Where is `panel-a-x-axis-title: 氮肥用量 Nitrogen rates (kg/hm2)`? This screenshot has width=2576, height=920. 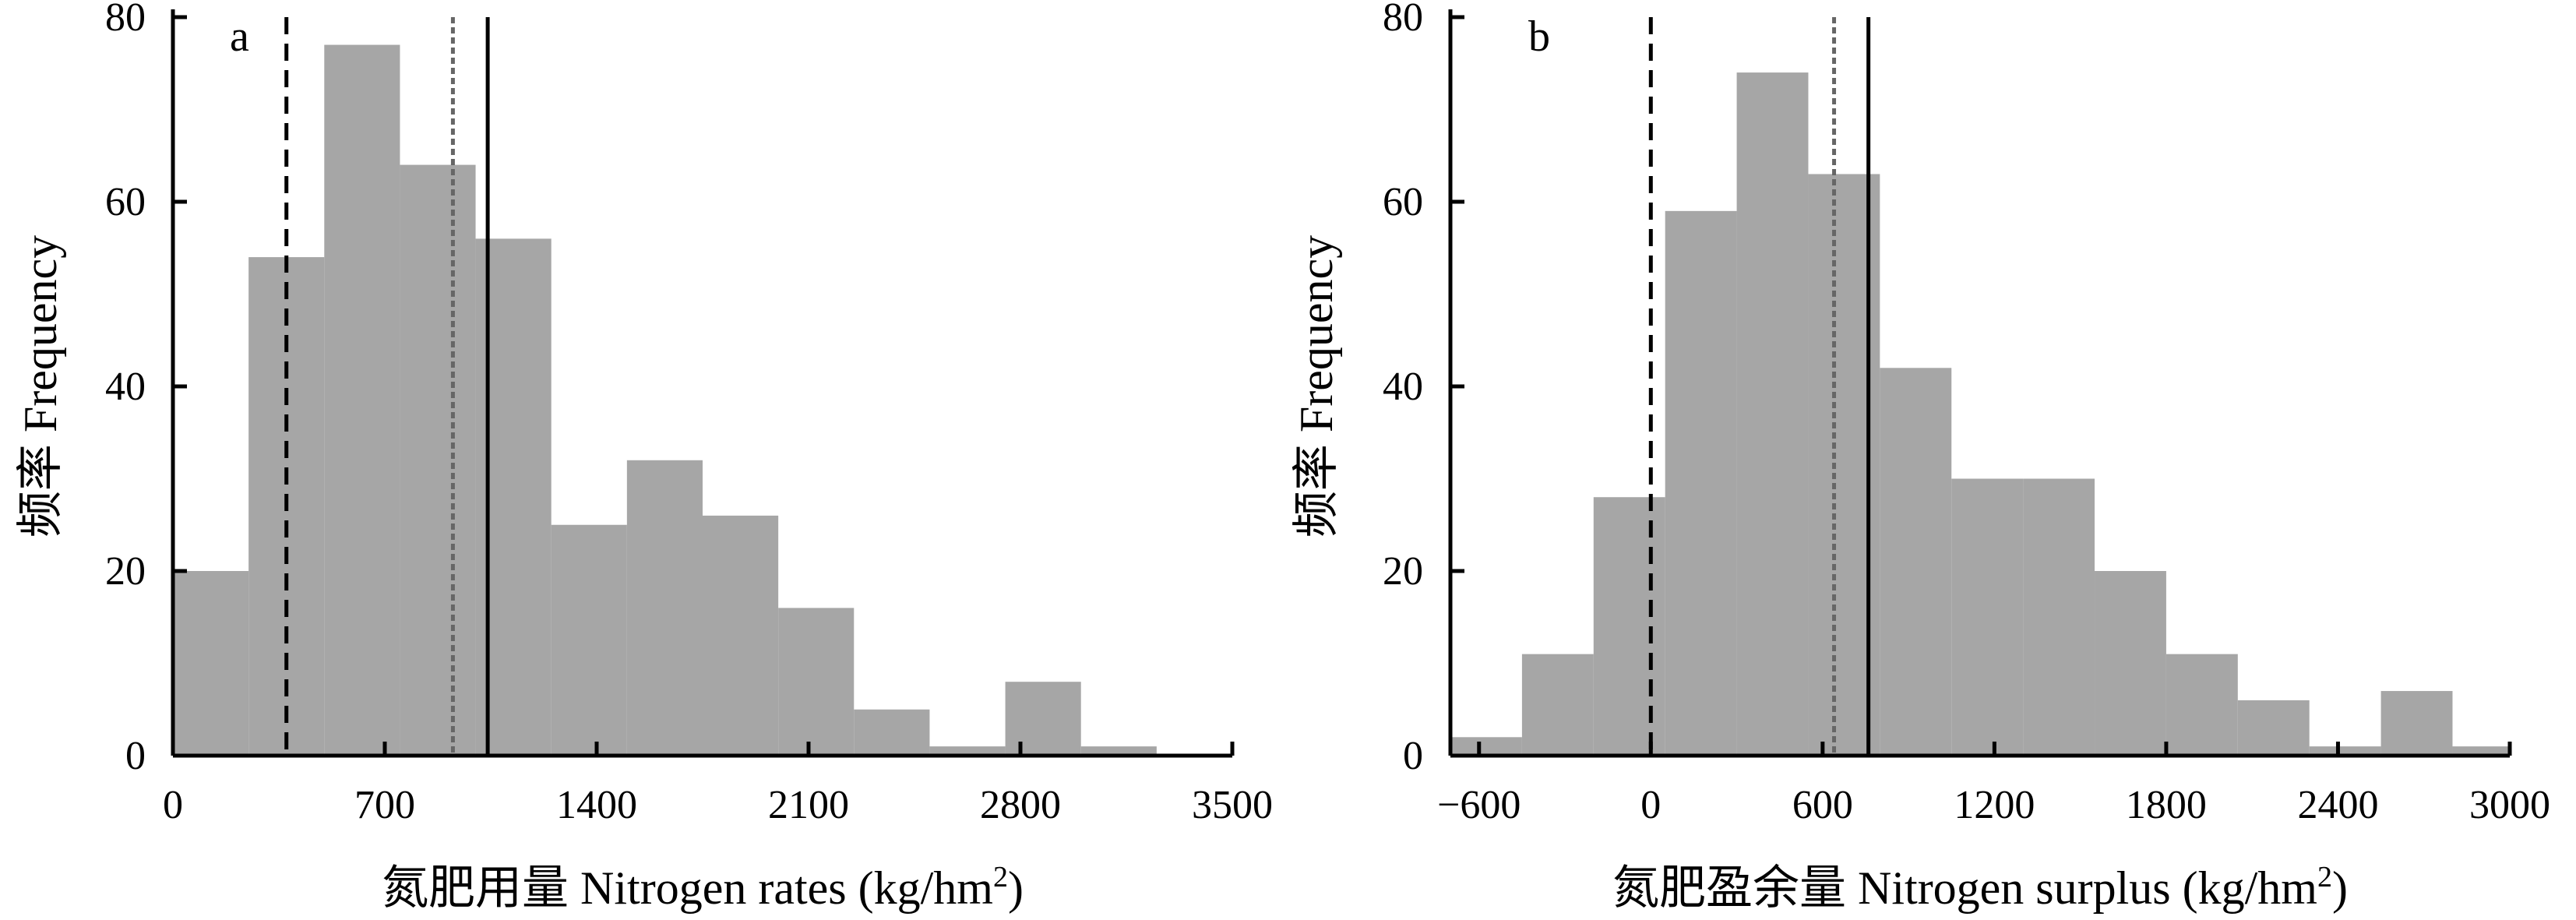 panel-a-x-axis-title: 氮肥用量 Nitrogen rates (kg/hm2) is located at coordinates (703, 888).